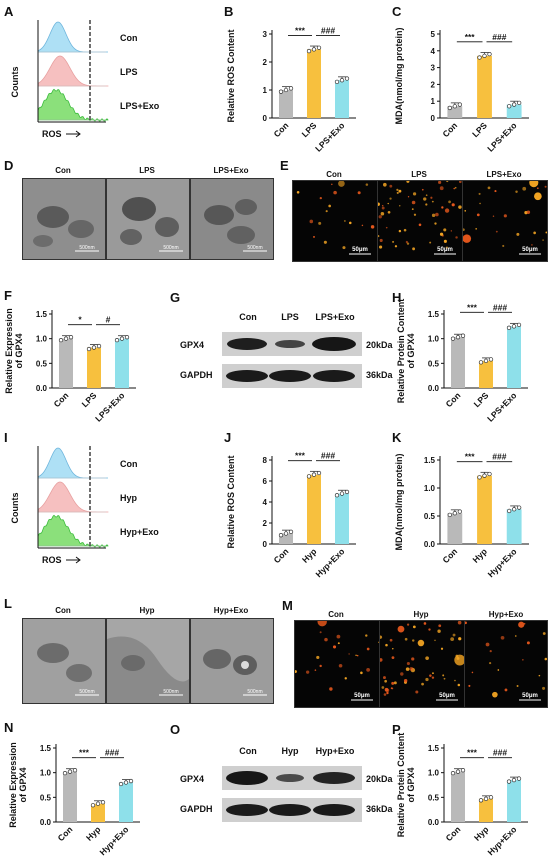  I want to click on y-axis-label: Counts, so click(15, 508).